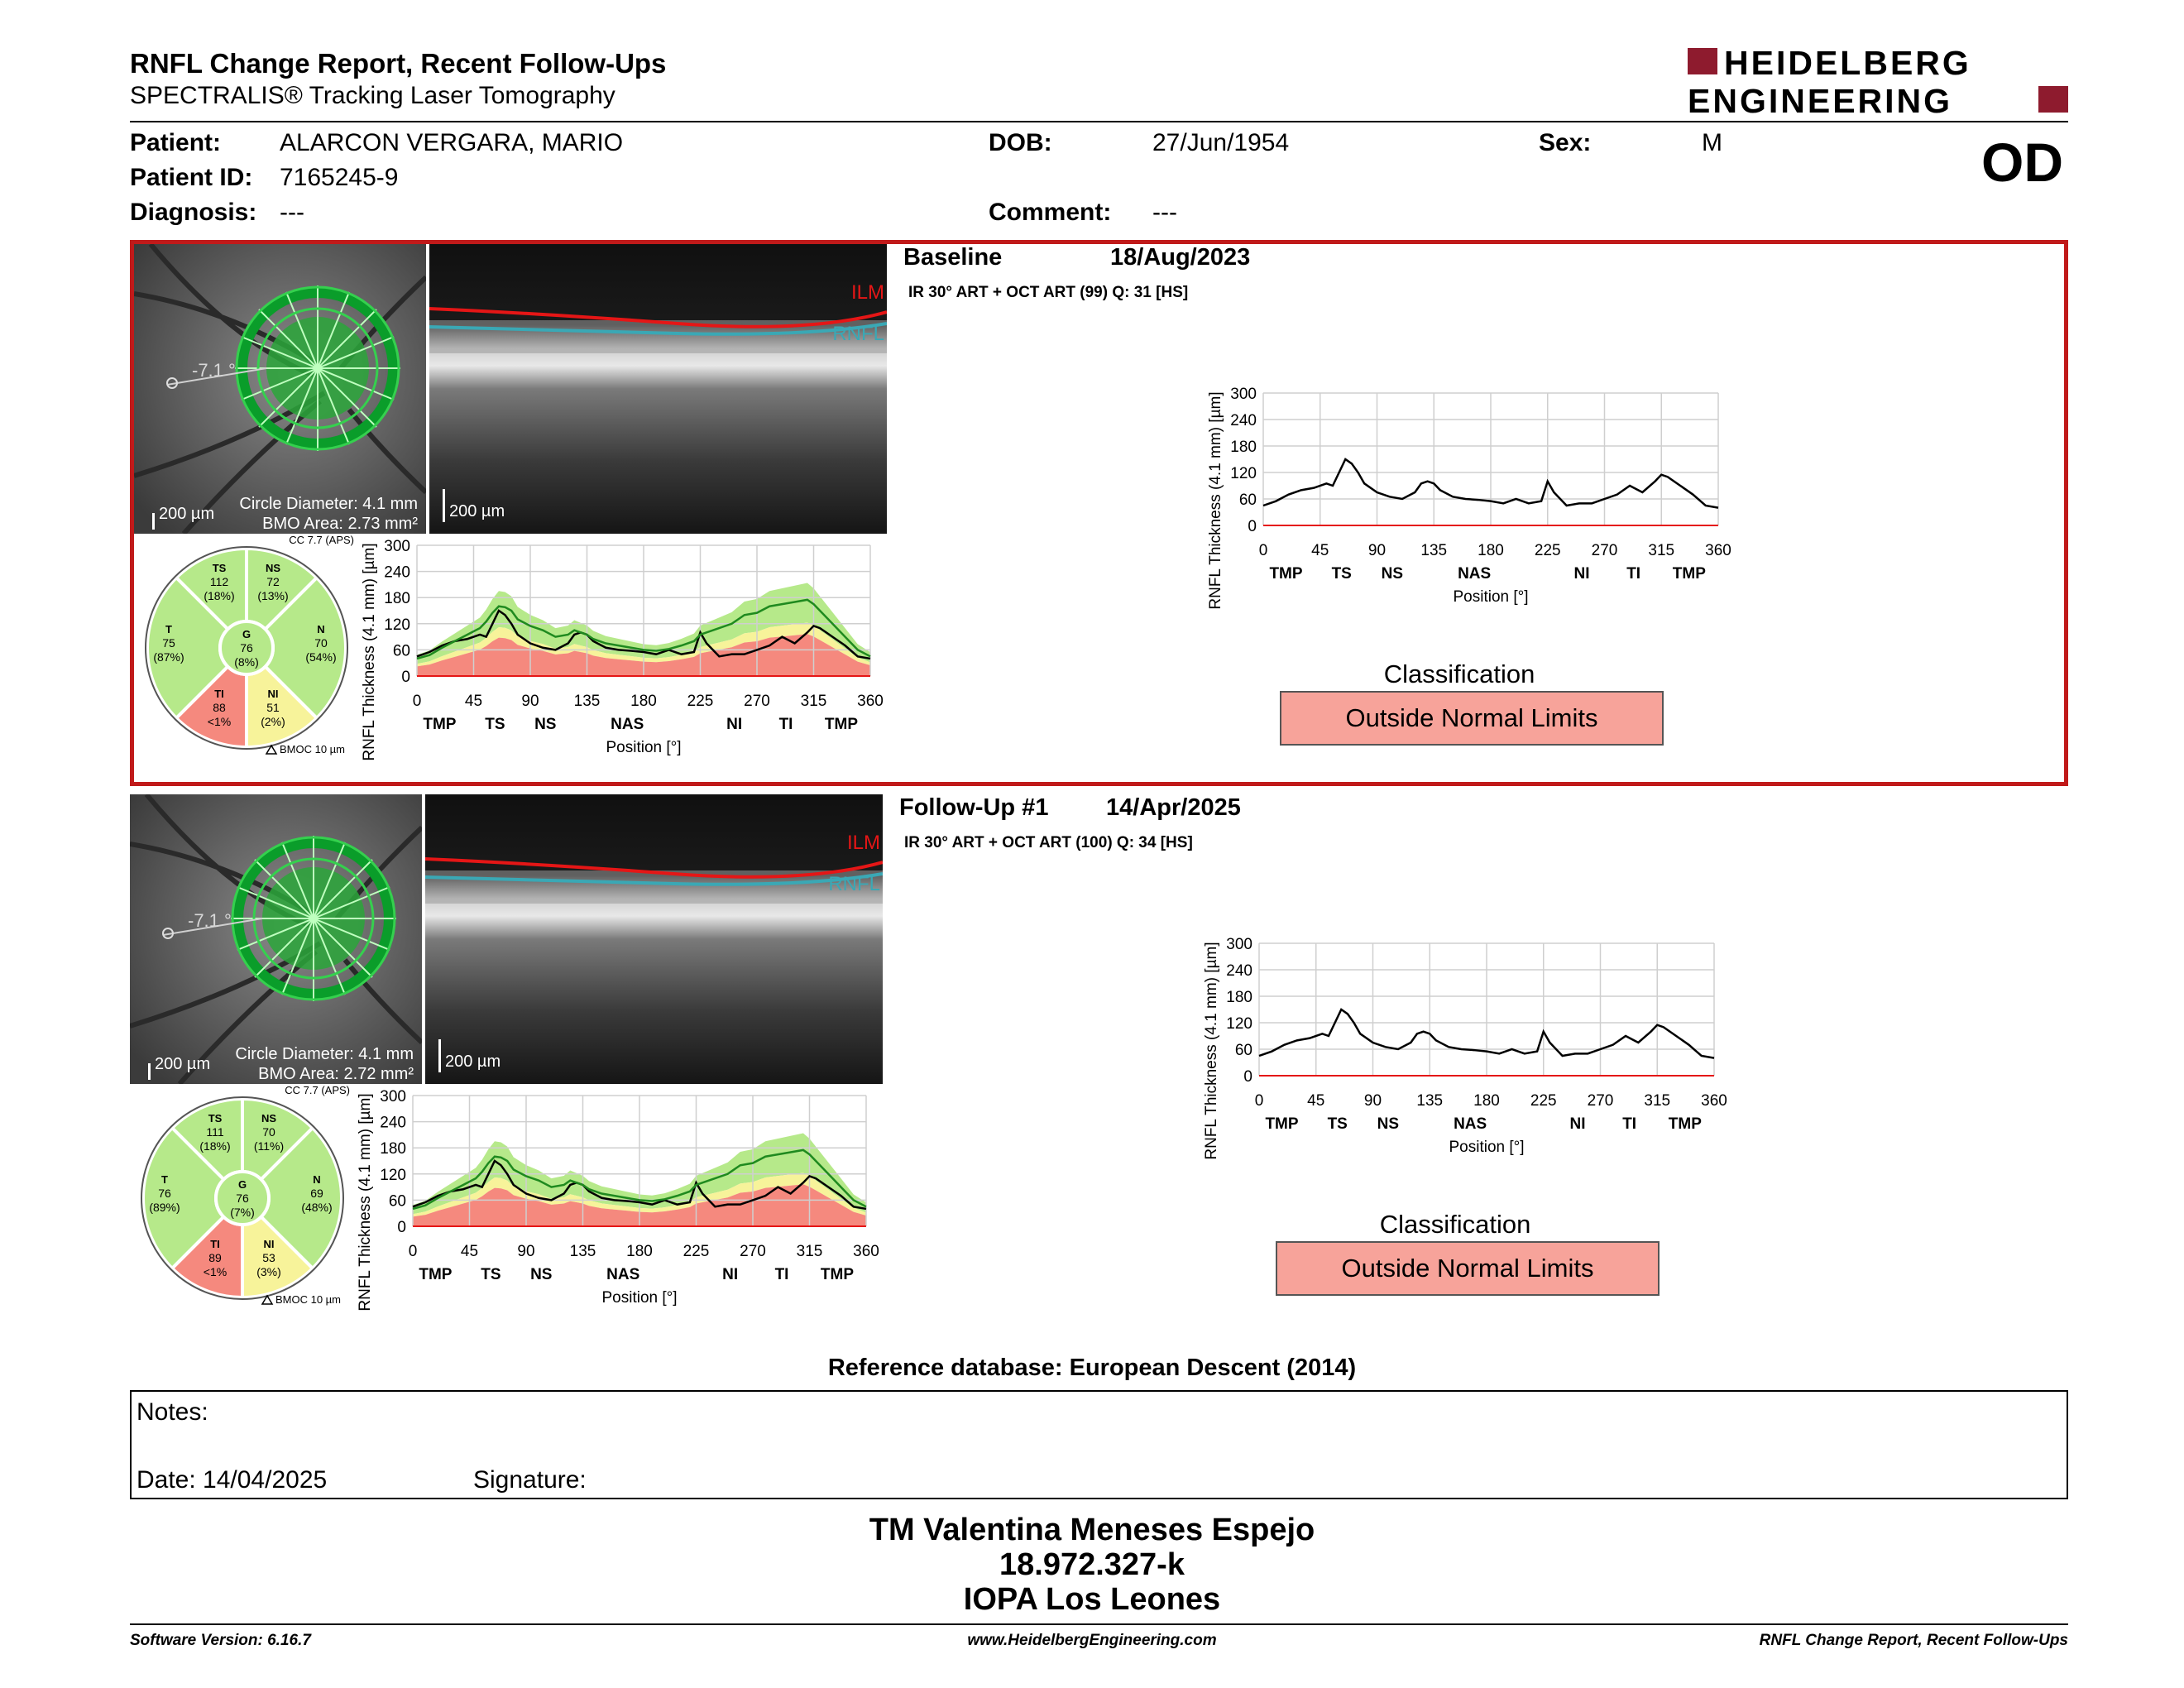  I want to click on notes-label: Notes:, so click(172, 1412).